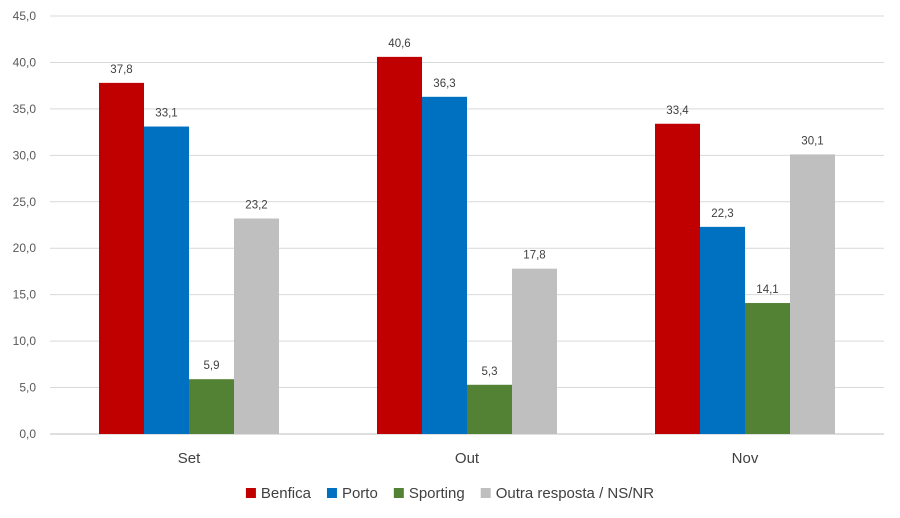  I want to click on y-tick-label: 15,0, so click(25, 295).